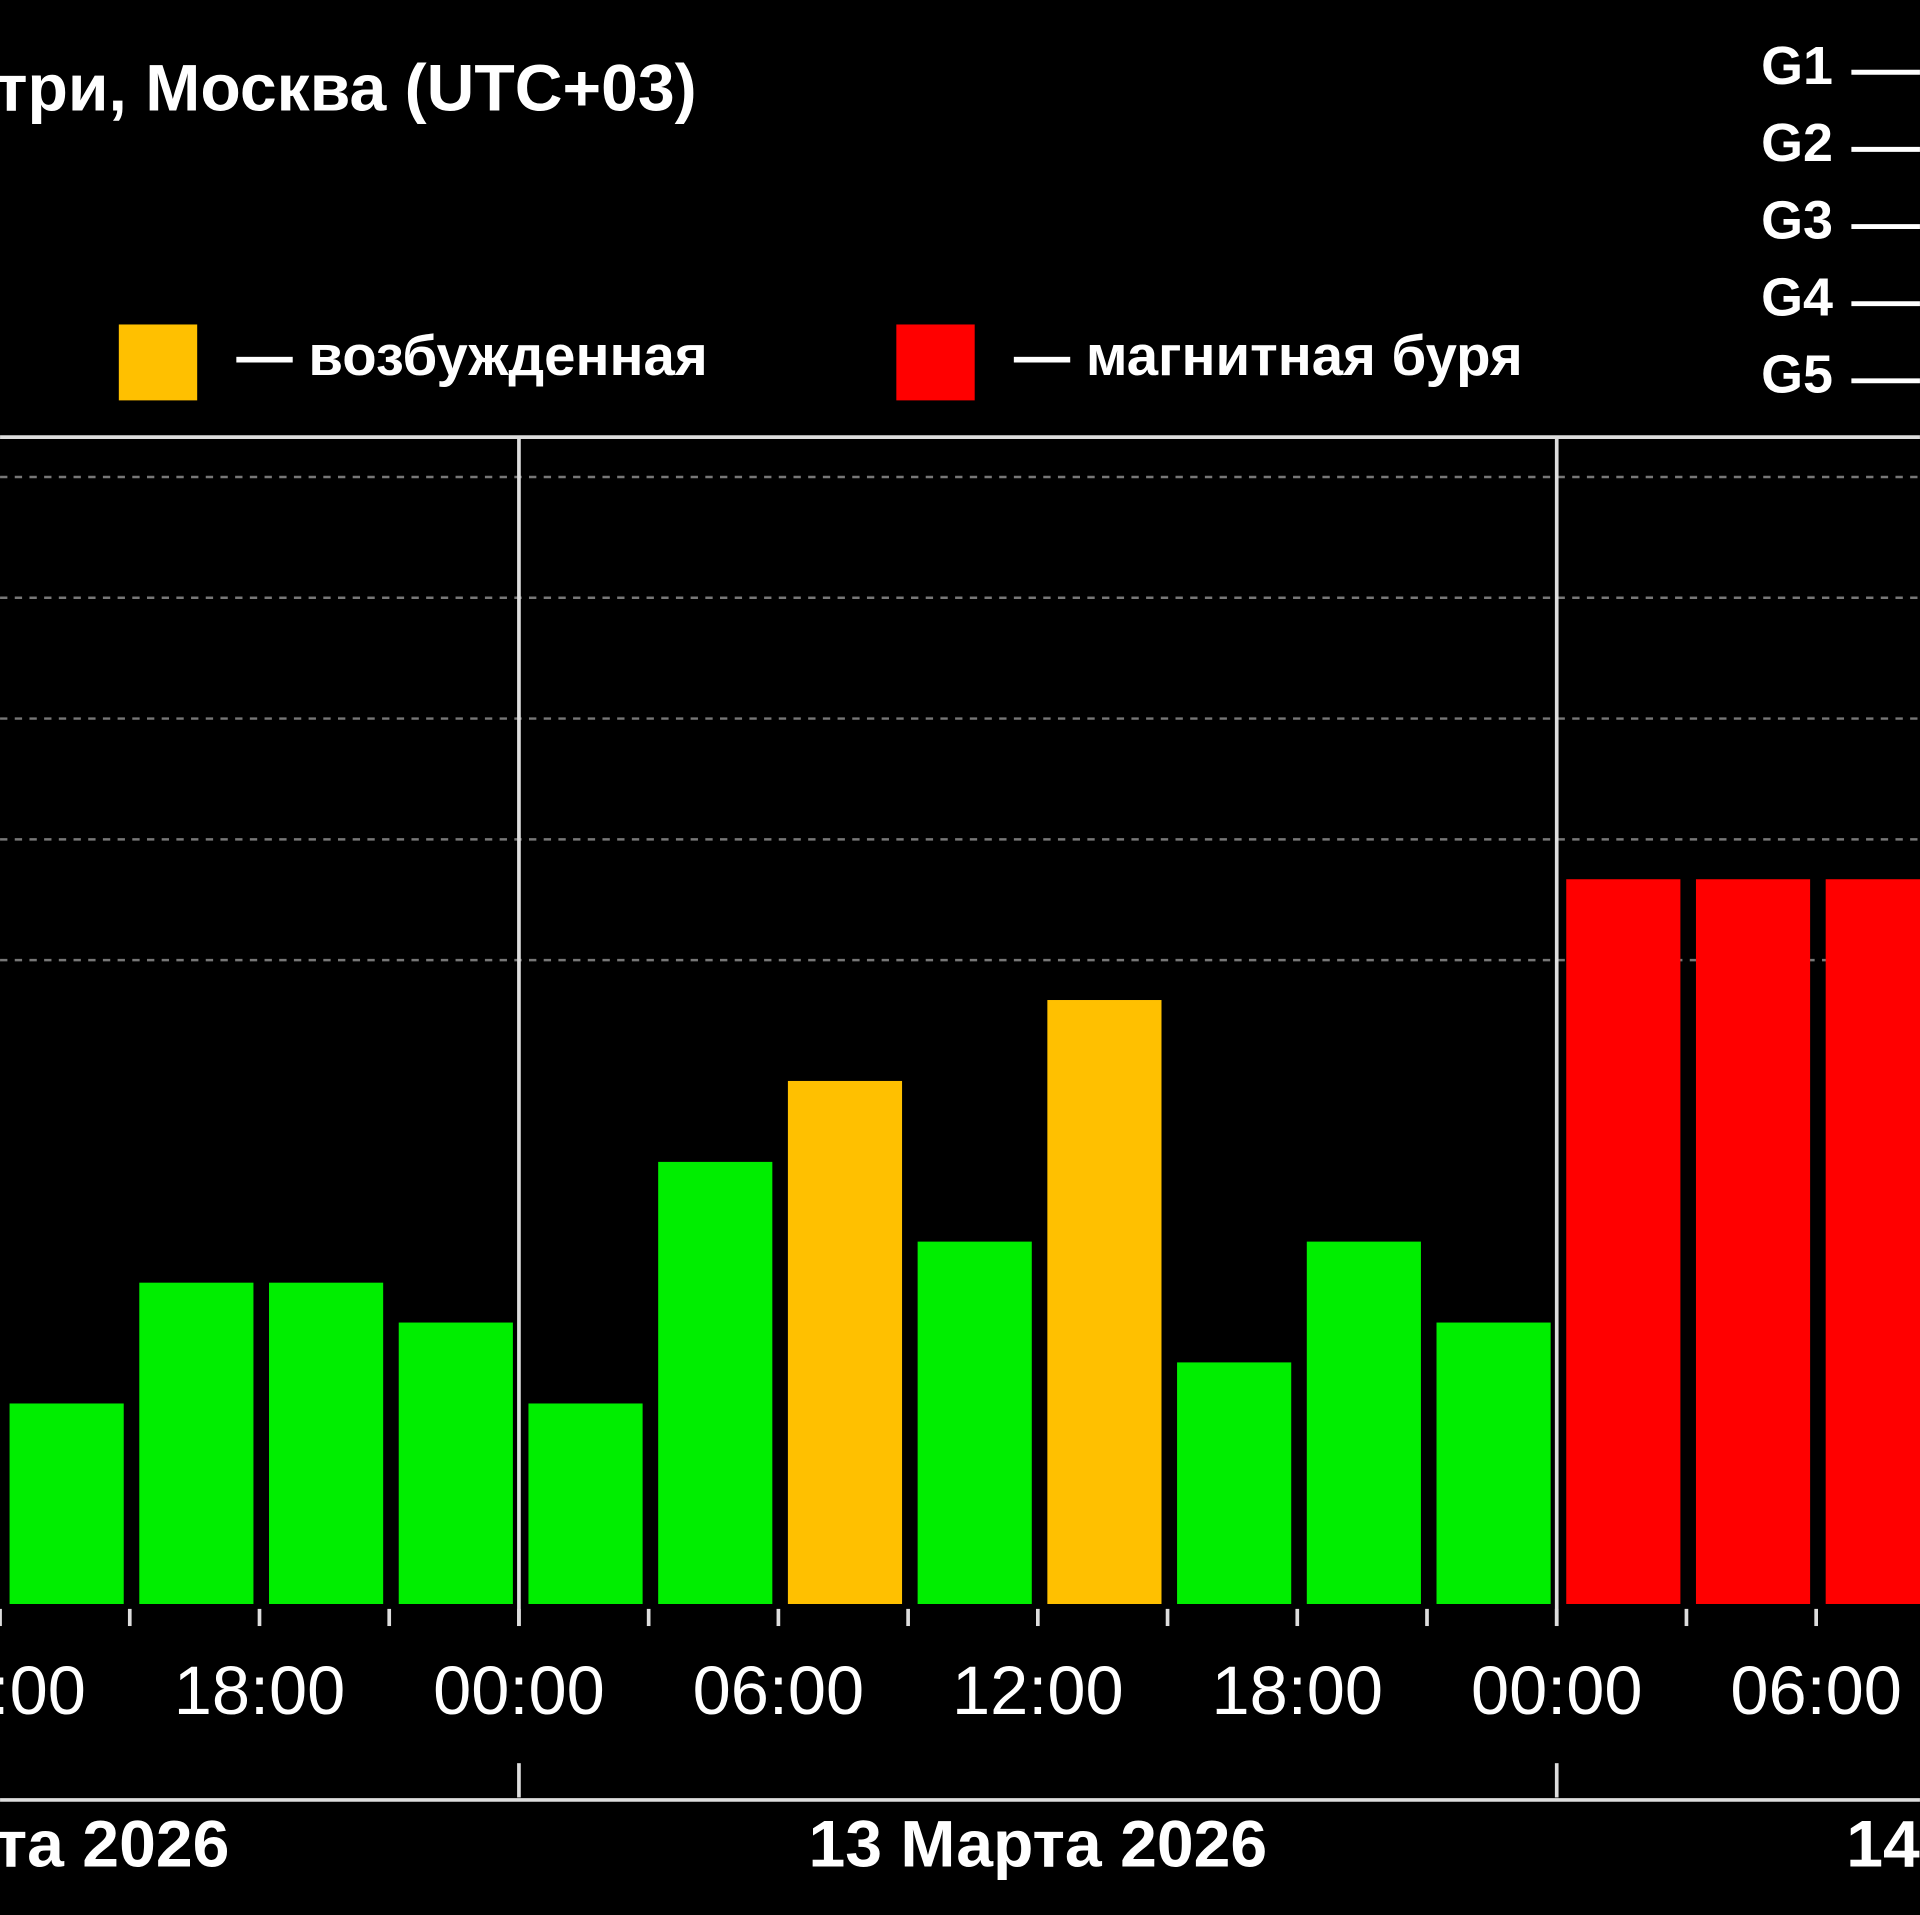 The width and height of the screenshot is (1920, 1915). I want to click on date-label: 12 Марта 2026, so click(114, 1844).